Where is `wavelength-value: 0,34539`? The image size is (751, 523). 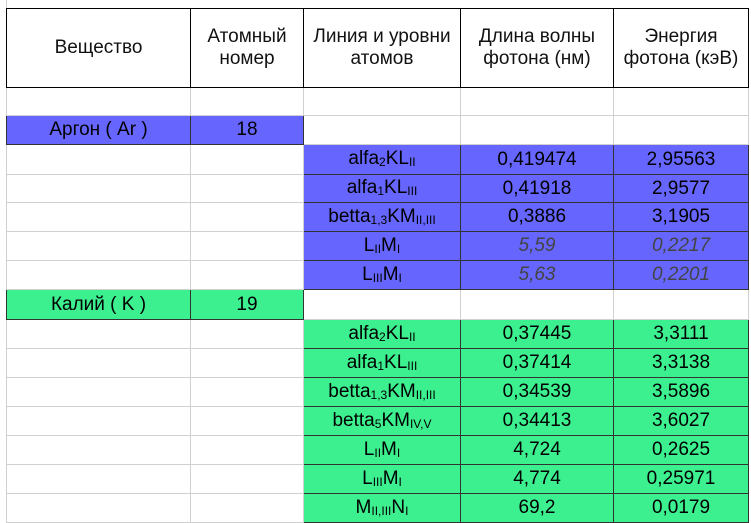
wavelength-value: 0,34539 is located at coordinates (537, 392).